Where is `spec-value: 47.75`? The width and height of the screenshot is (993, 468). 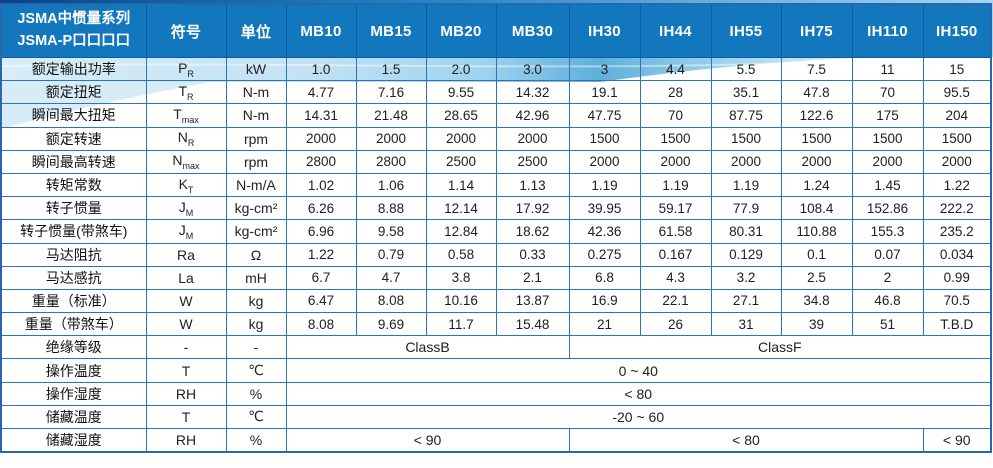
spec-value: 47.75 is located at coordinates (604, 115).